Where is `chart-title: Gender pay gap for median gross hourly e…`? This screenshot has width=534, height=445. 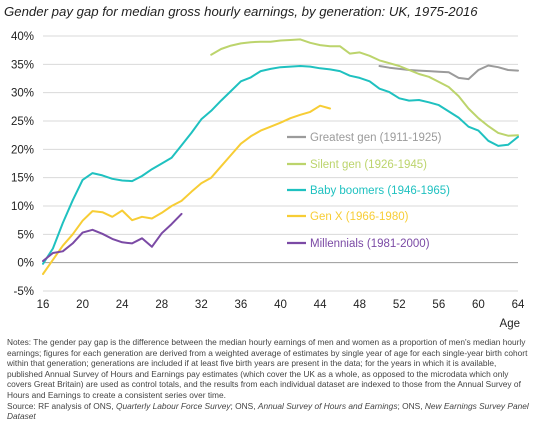
chart-title: Gender pay gap for median gross hourly e… is located at coordinates (241, 11).